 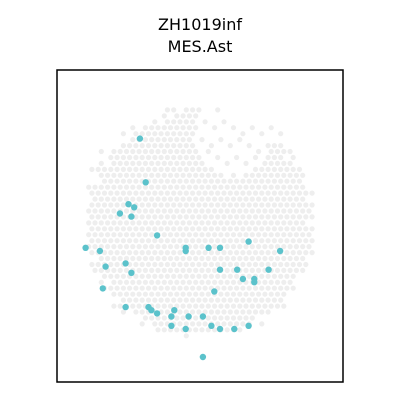 I want to click on chart-title-line-1: ZH1019inf, so click(x=200, y=24).